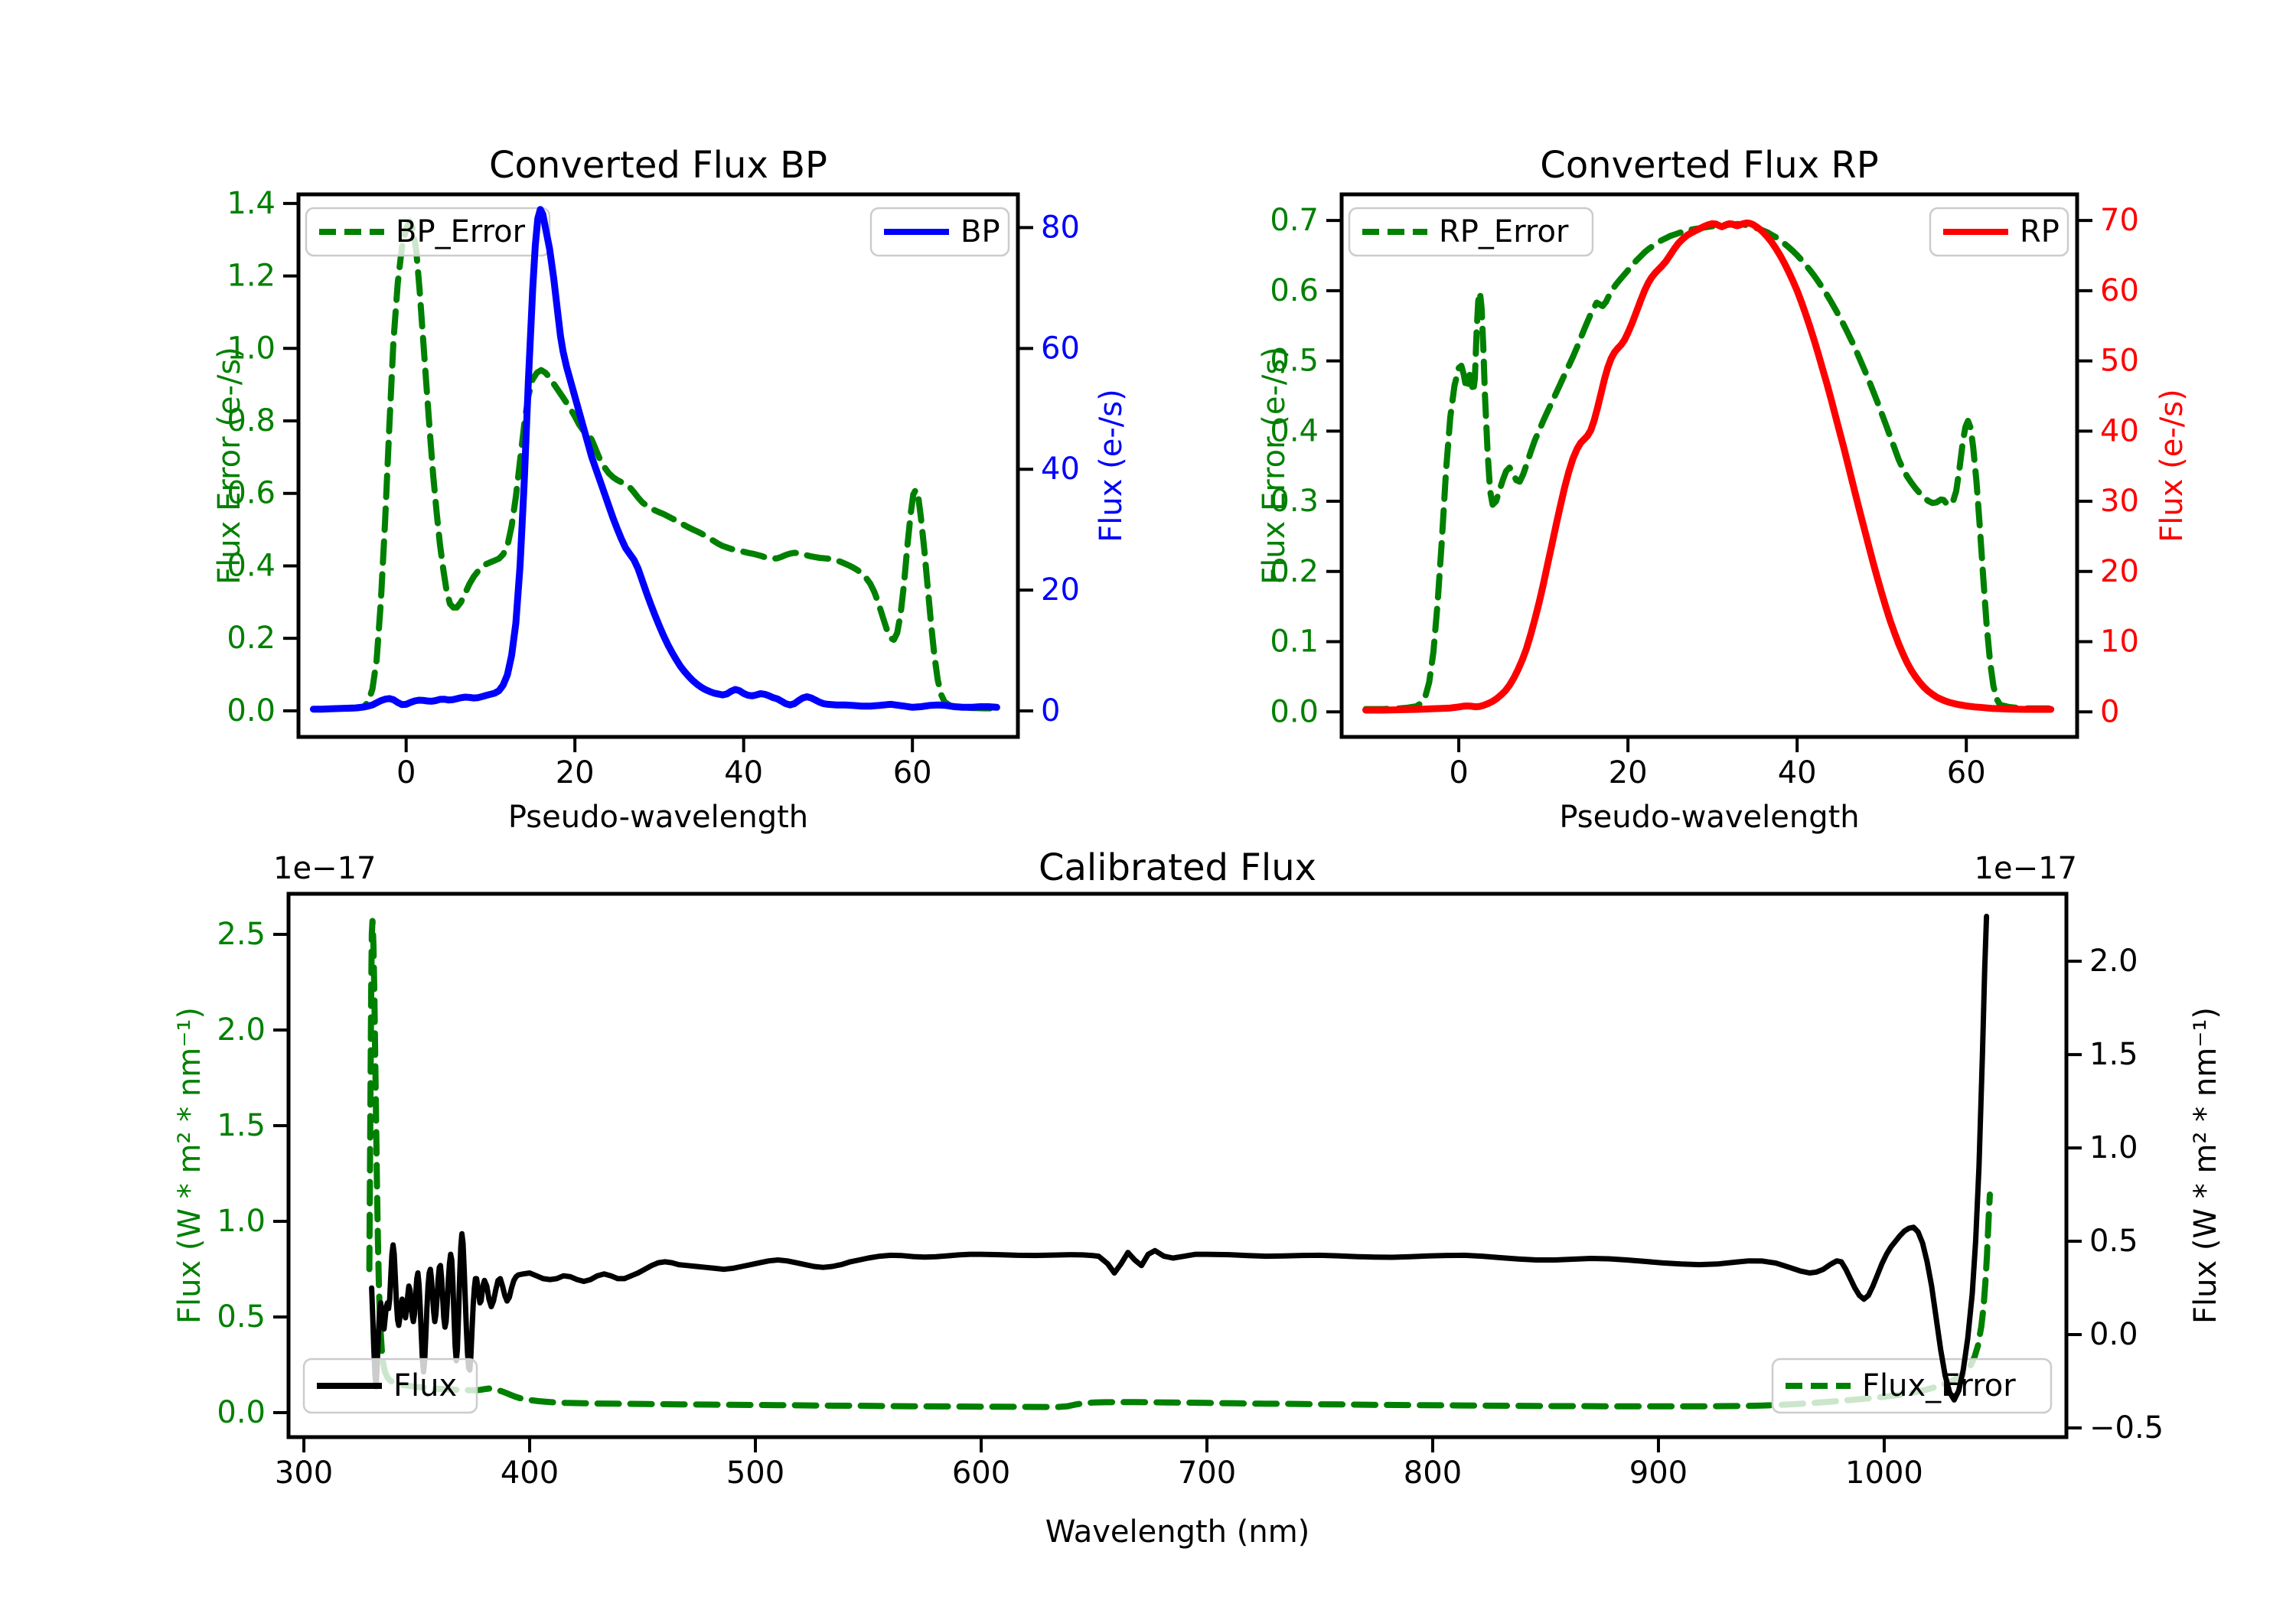 The height and width of the screenshot is (1607, 2296). What do you see at coordinates (1294, 501) in the screenshot?
I see `left-tick-label: 0.3` at bounding box center [1294, 501].